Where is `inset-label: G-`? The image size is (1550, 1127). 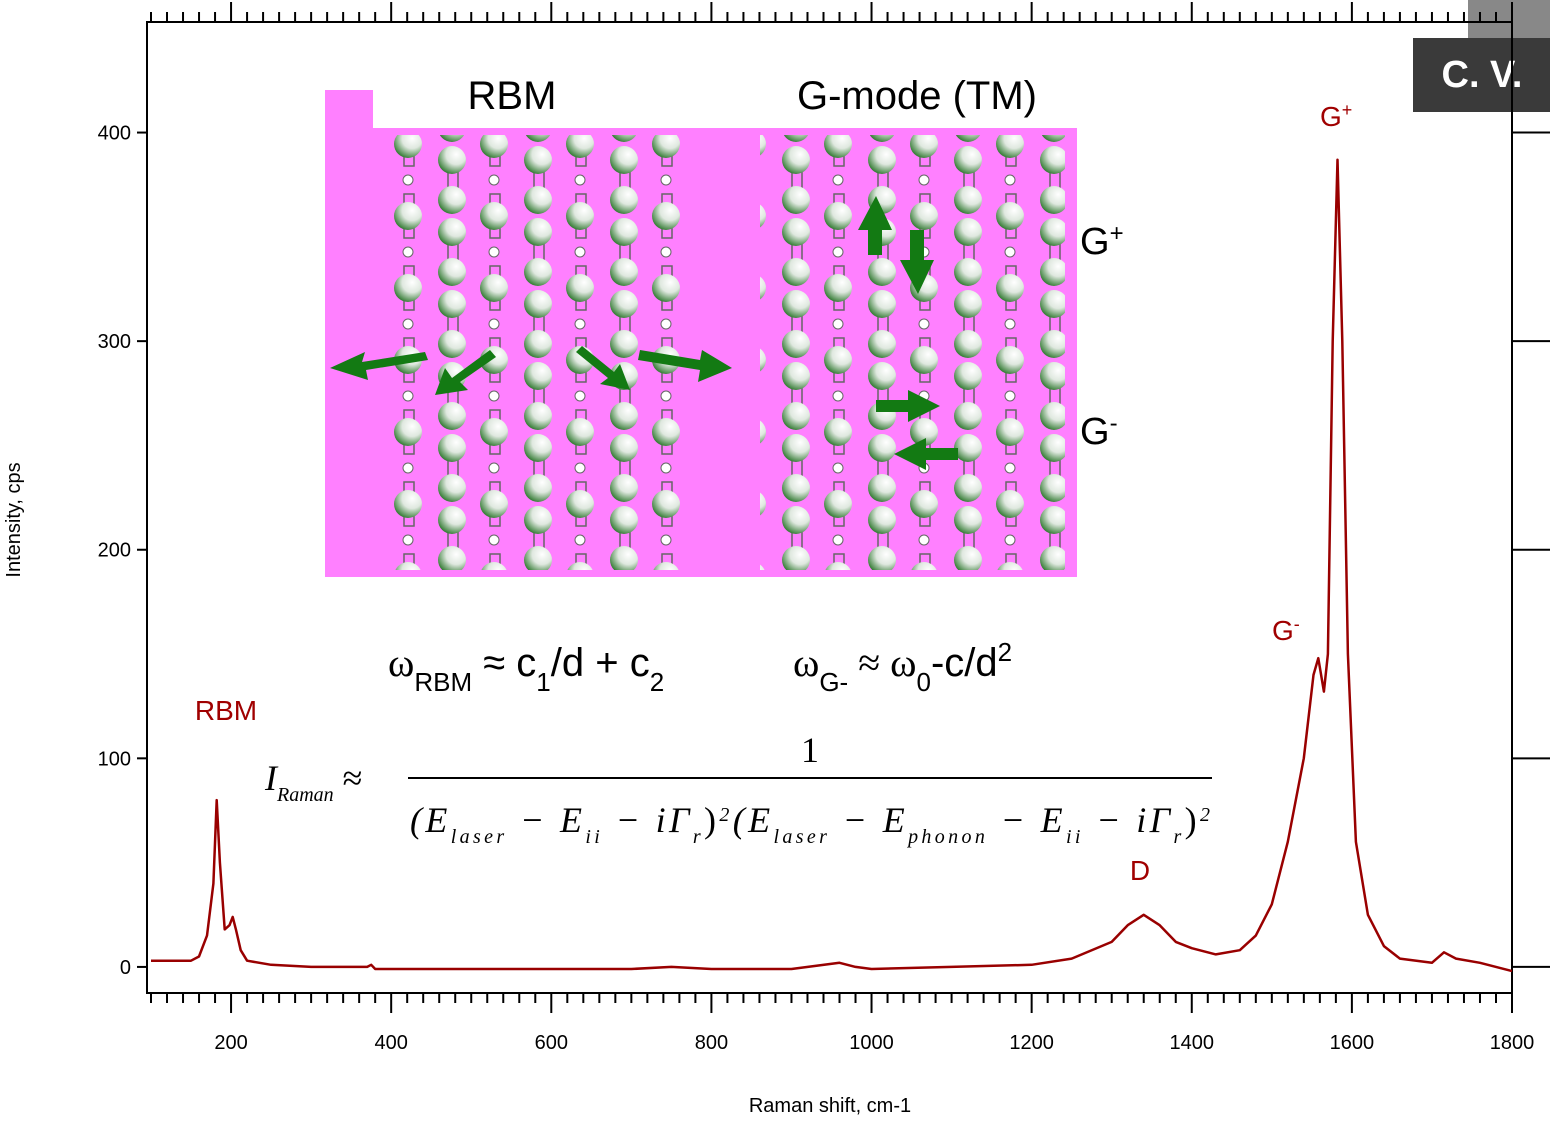 inset-label: G- is located at coordinates (1099, 432).